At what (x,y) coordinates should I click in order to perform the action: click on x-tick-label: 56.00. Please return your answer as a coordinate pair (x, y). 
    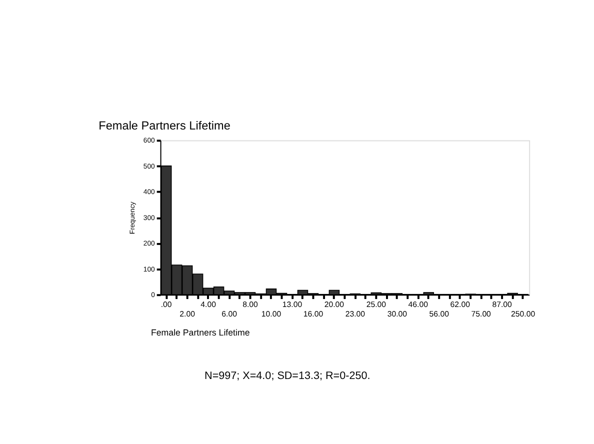
    Looking at the image, I should click on (439, 314).